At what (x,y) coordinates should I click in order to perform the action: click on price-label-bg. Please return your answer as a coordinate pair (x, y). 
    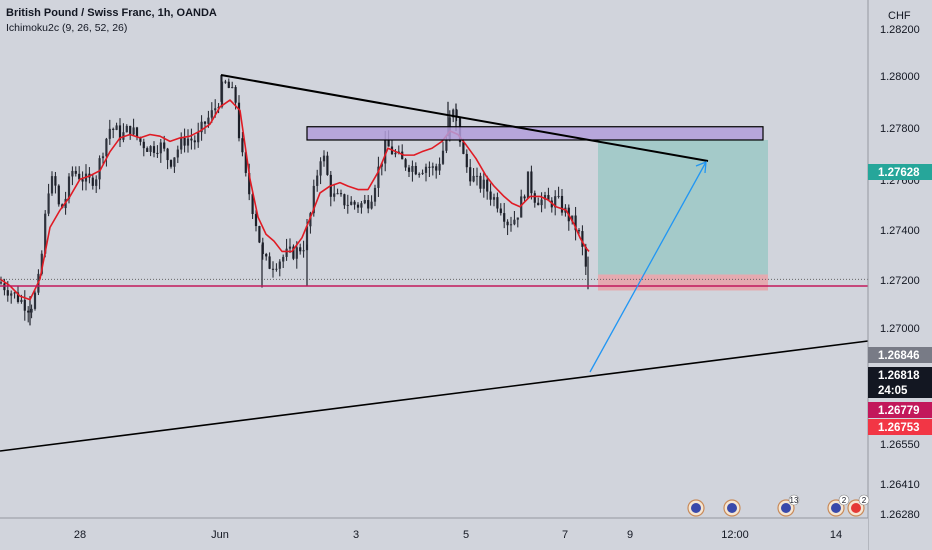
    Looking at the image, I should click on (900, 172).